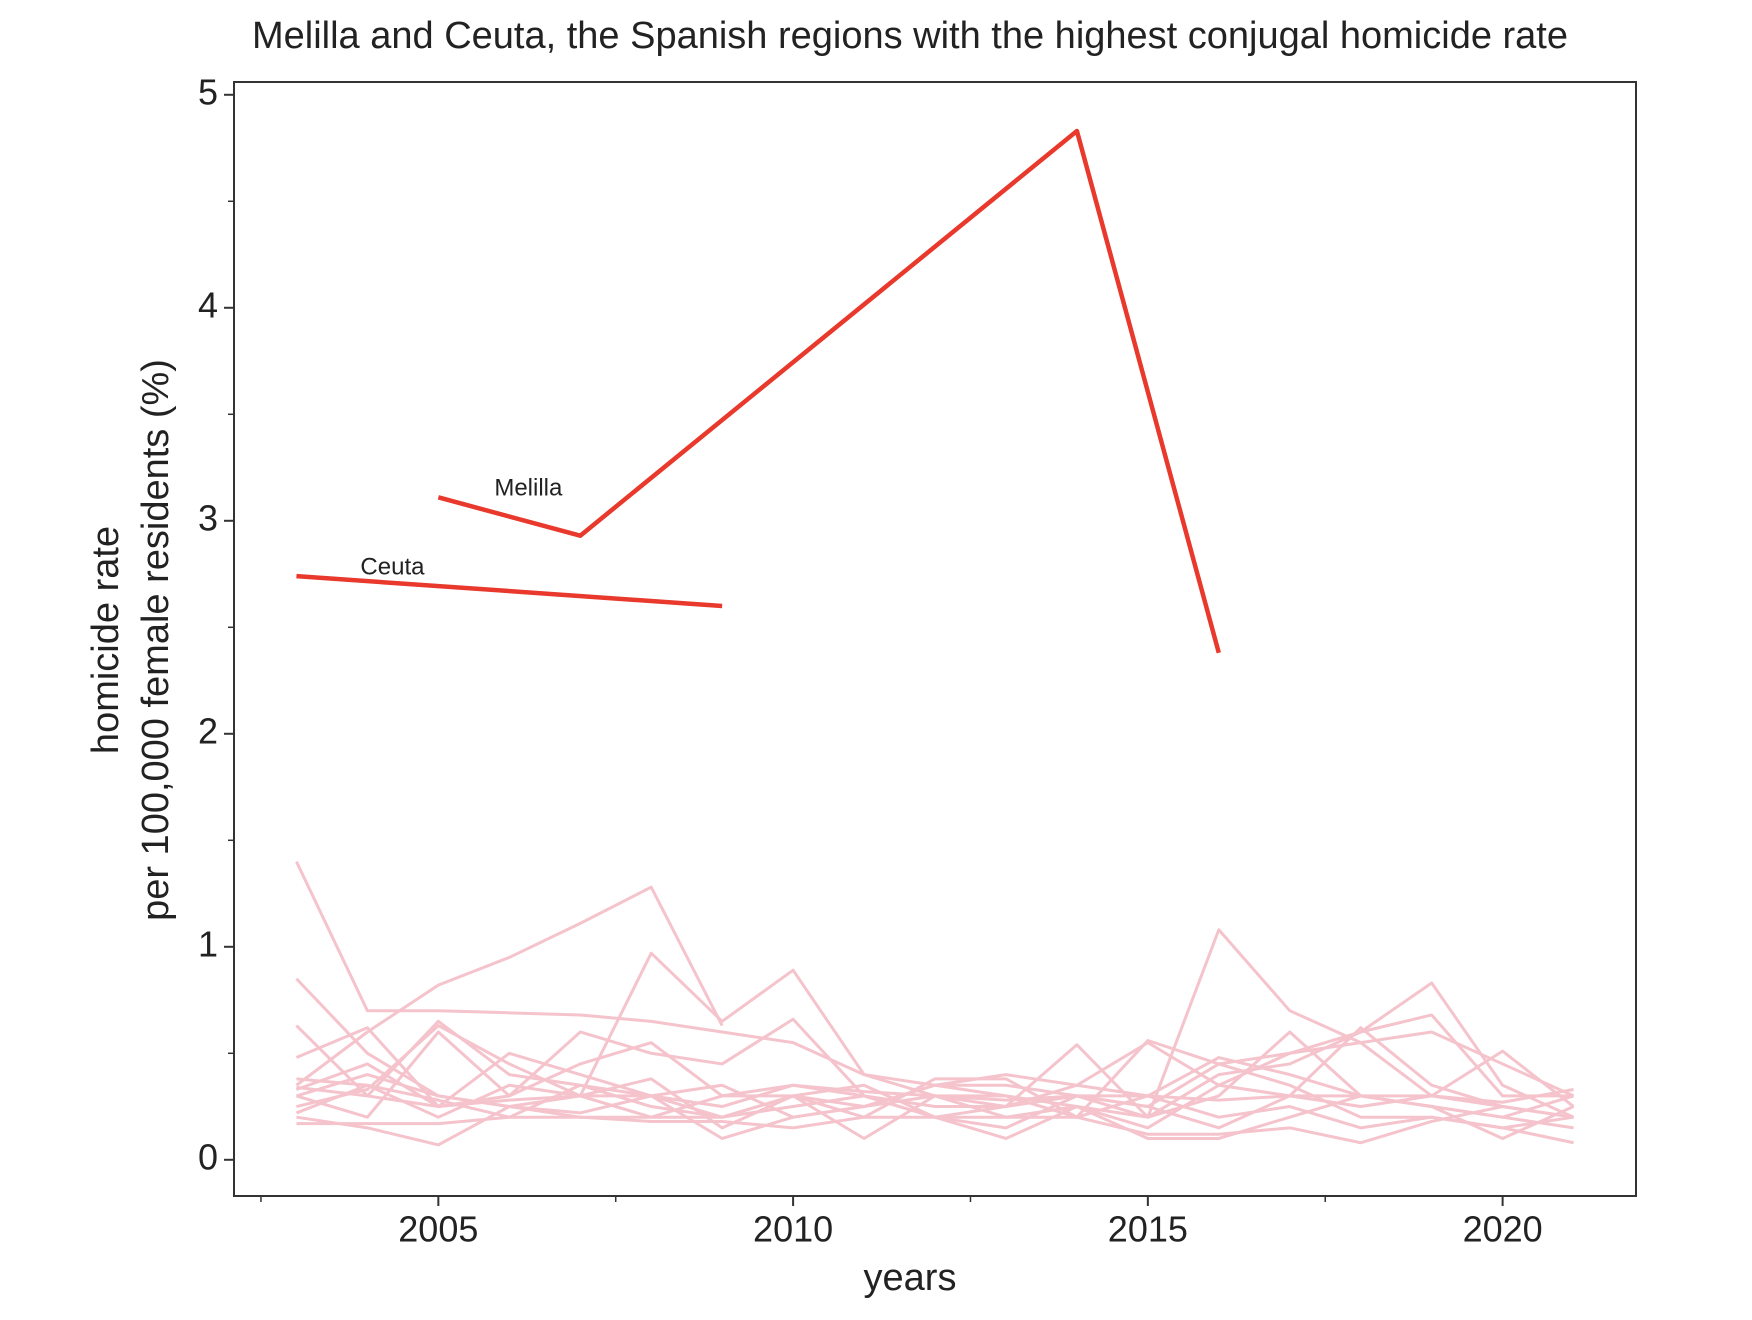 The image size is (1752, 1320). I want to click on x-axis-label: years, so click(910, 1278).